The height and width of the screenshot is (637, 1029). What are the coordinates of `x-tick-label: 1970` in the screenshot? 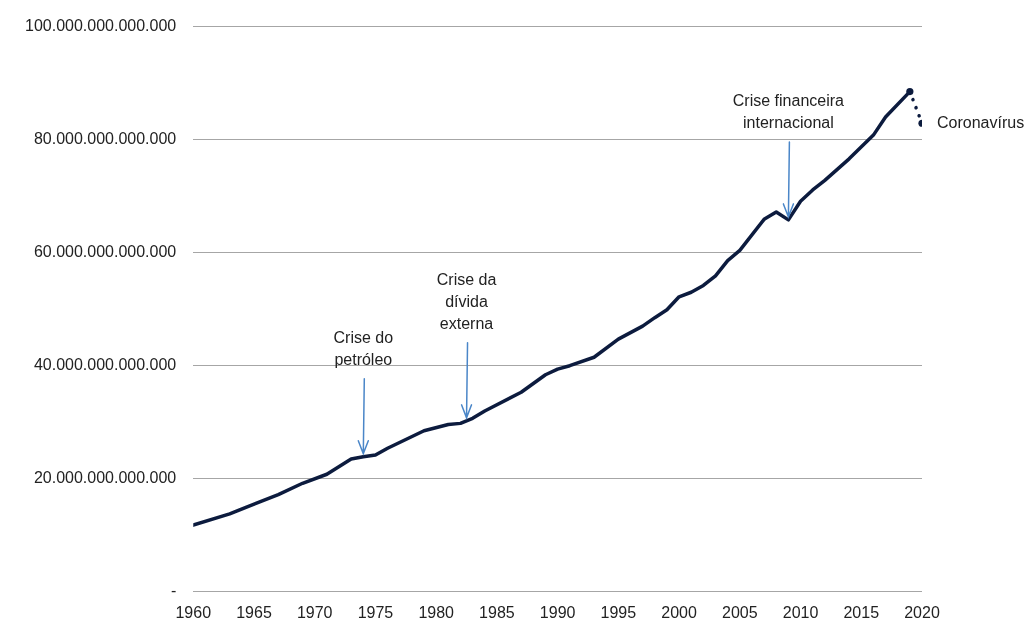 It's located at (314, 612).